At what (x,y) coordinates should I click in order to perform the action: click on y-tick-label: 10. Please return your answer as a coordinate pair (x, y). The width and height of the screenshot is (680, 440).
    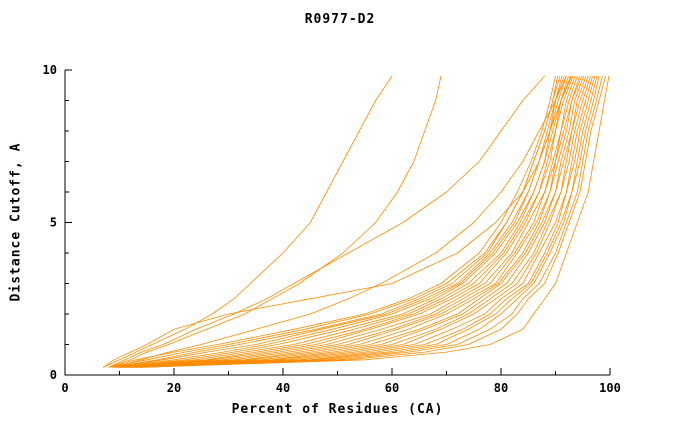
    Looking at the image, I should click on (50, 70).